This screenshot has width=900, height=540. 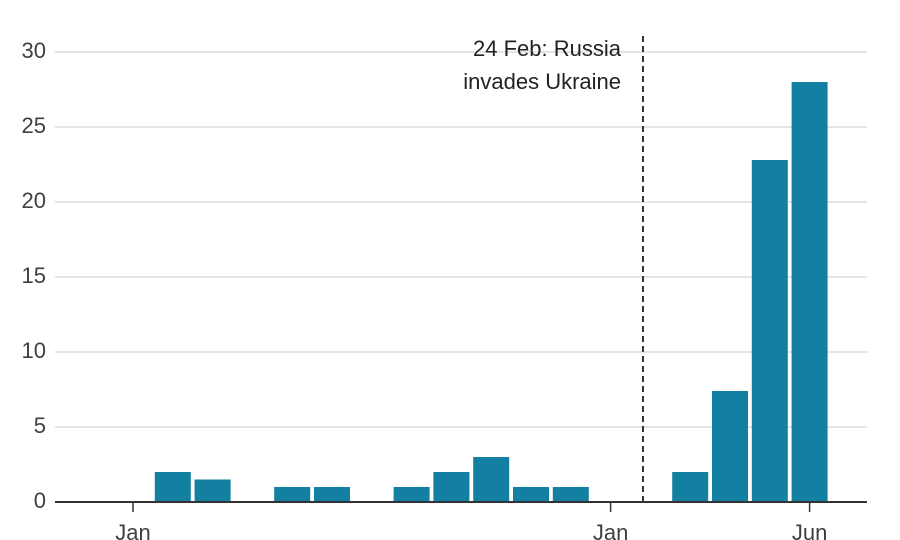 I want to click on y-tick-label: 25, so click(x=34, y=125).